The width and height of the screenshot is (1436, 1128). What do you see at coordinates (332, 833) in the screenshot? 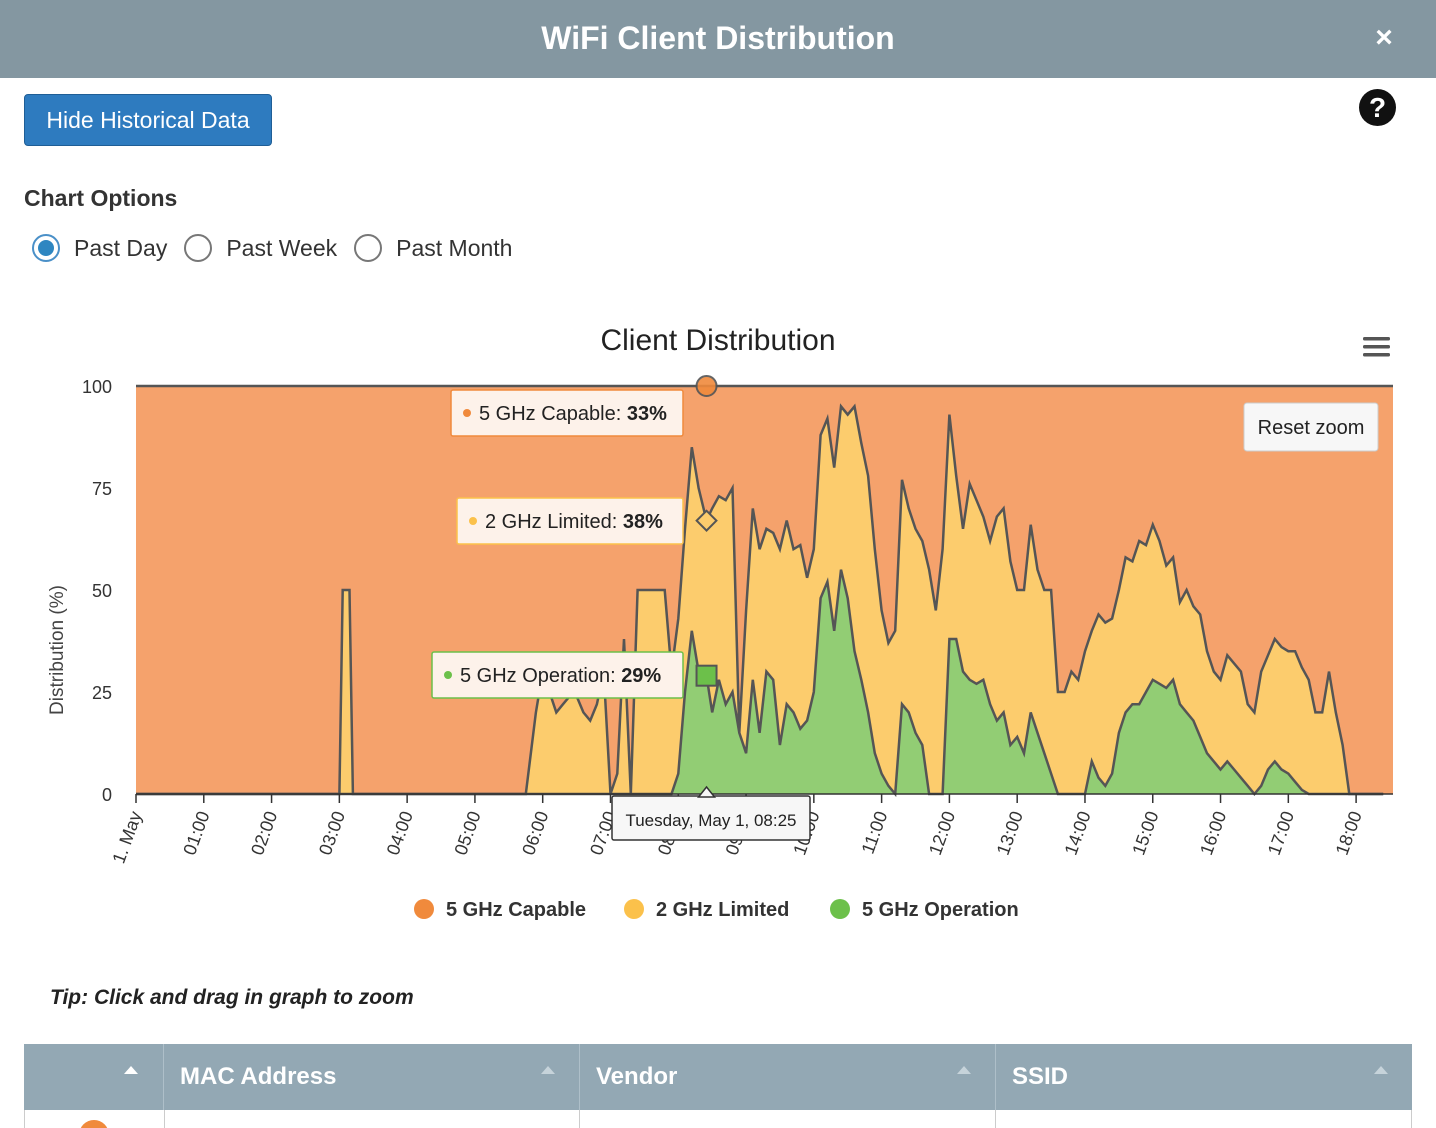
I see `x-tick-label: 03:00` at bounding box center [332, 833].